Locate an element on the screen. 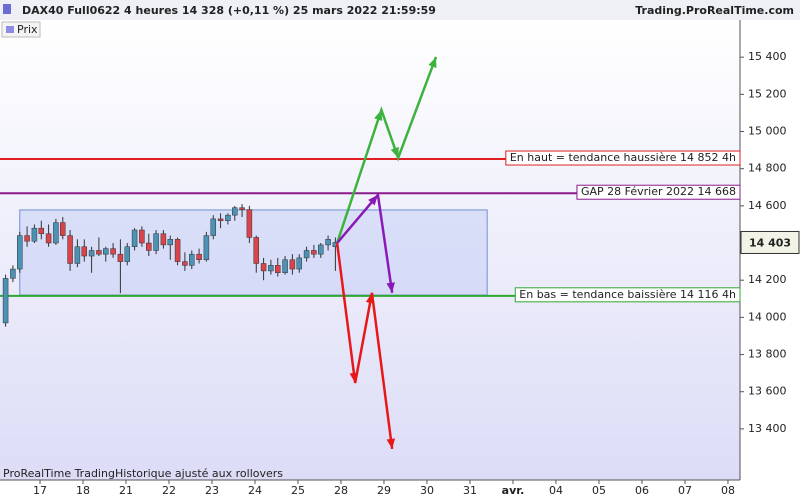 This screenshot has width=800, height=500. y-tick-label: 14 800 is located at coordinates (767, 168).